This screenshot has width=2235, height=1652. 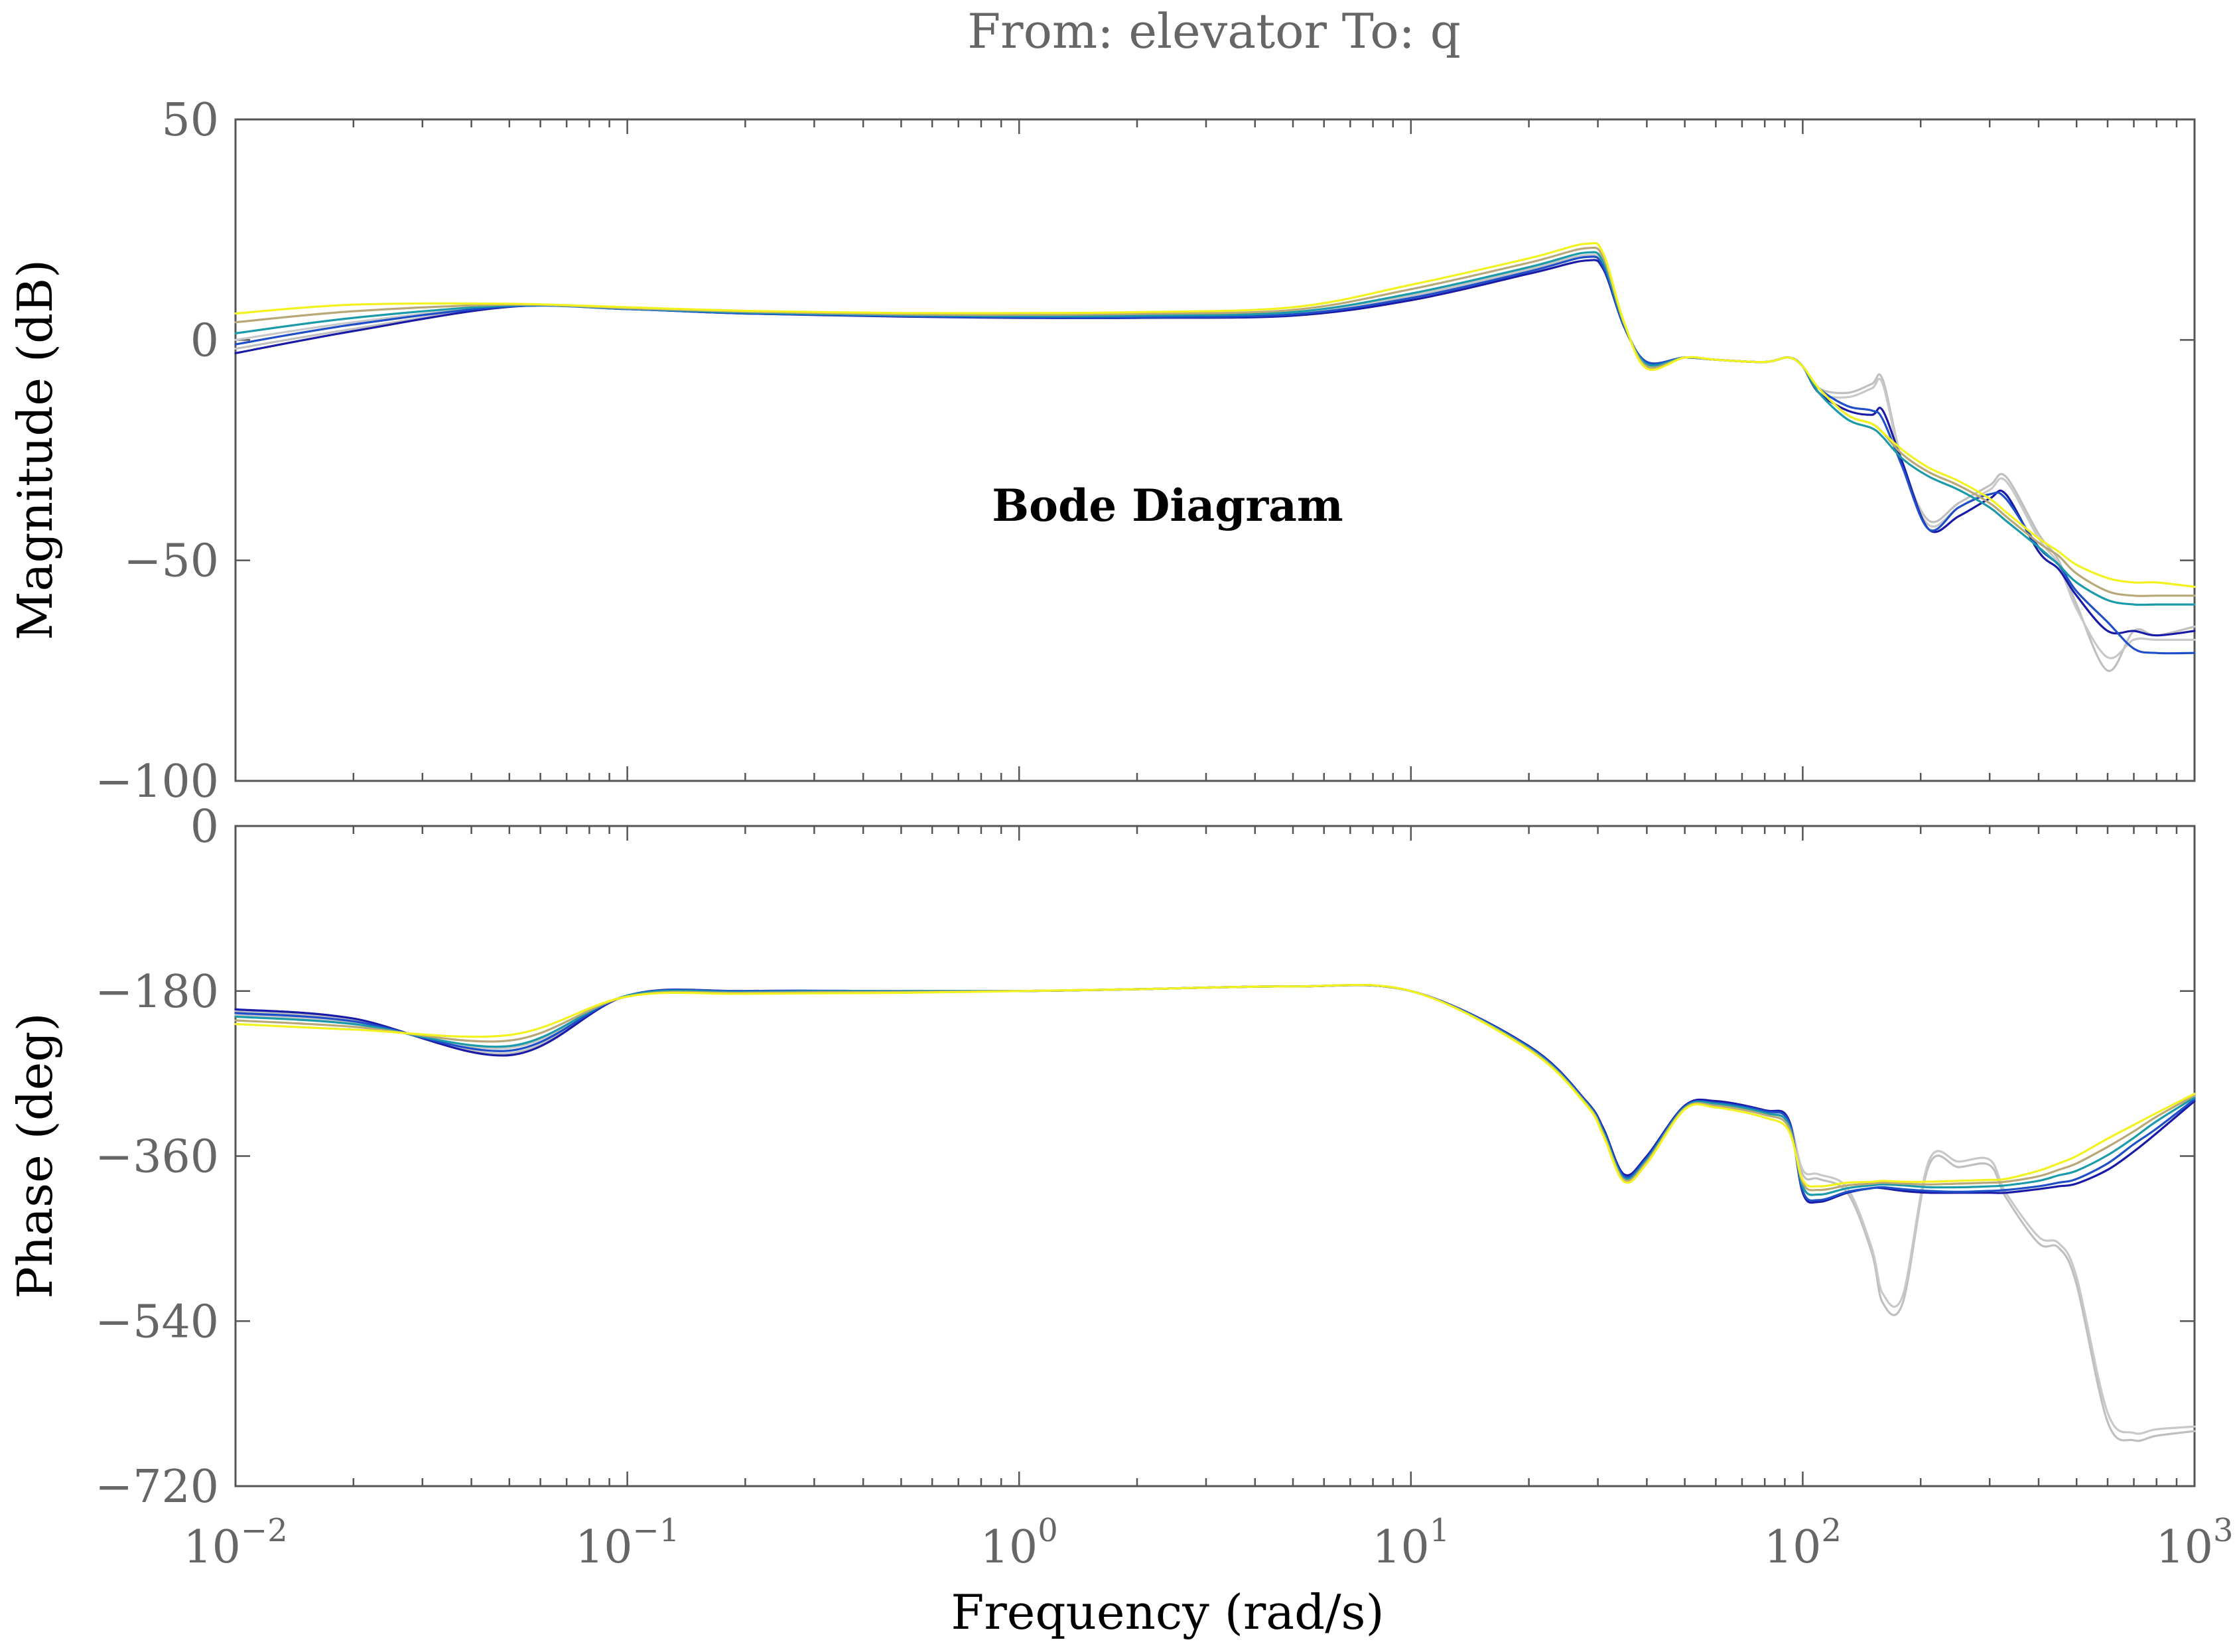 What do you see at coordinates (1803, 1543) in the screenshot?
I see `x-tick-label: 10²` at bounding box center [1803, 1543].